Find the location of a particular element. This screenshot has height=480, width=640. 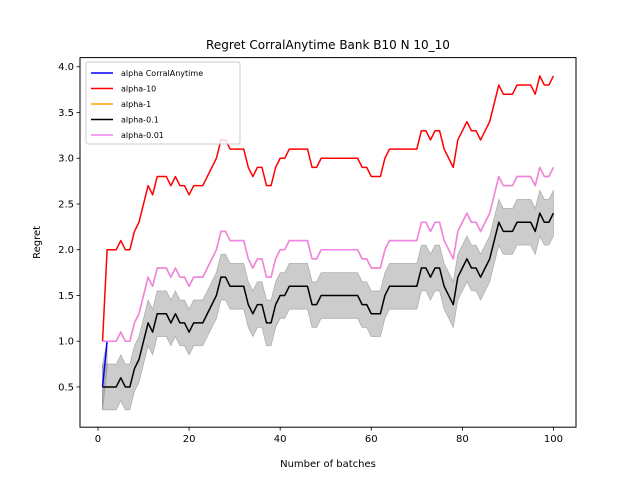

y-axis-label: Regret is located at coordinates (37, 242).